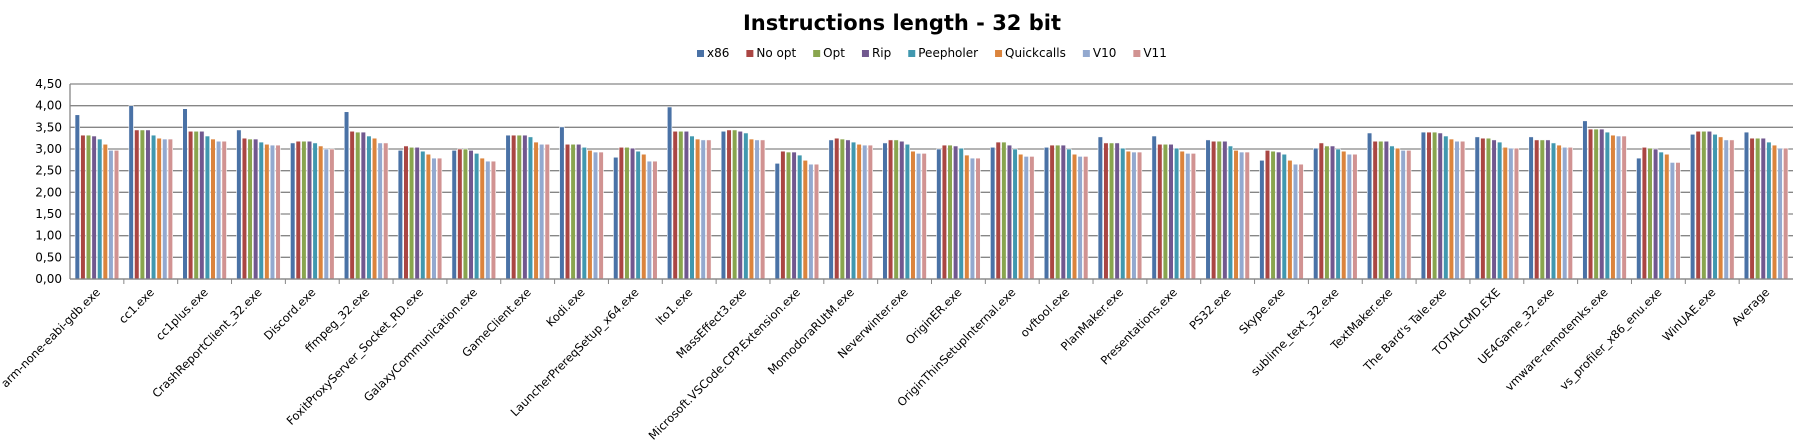 The width and height of the screenshot is (1804, 444). I want to click on legend-label: Opt, so click(834, 53).